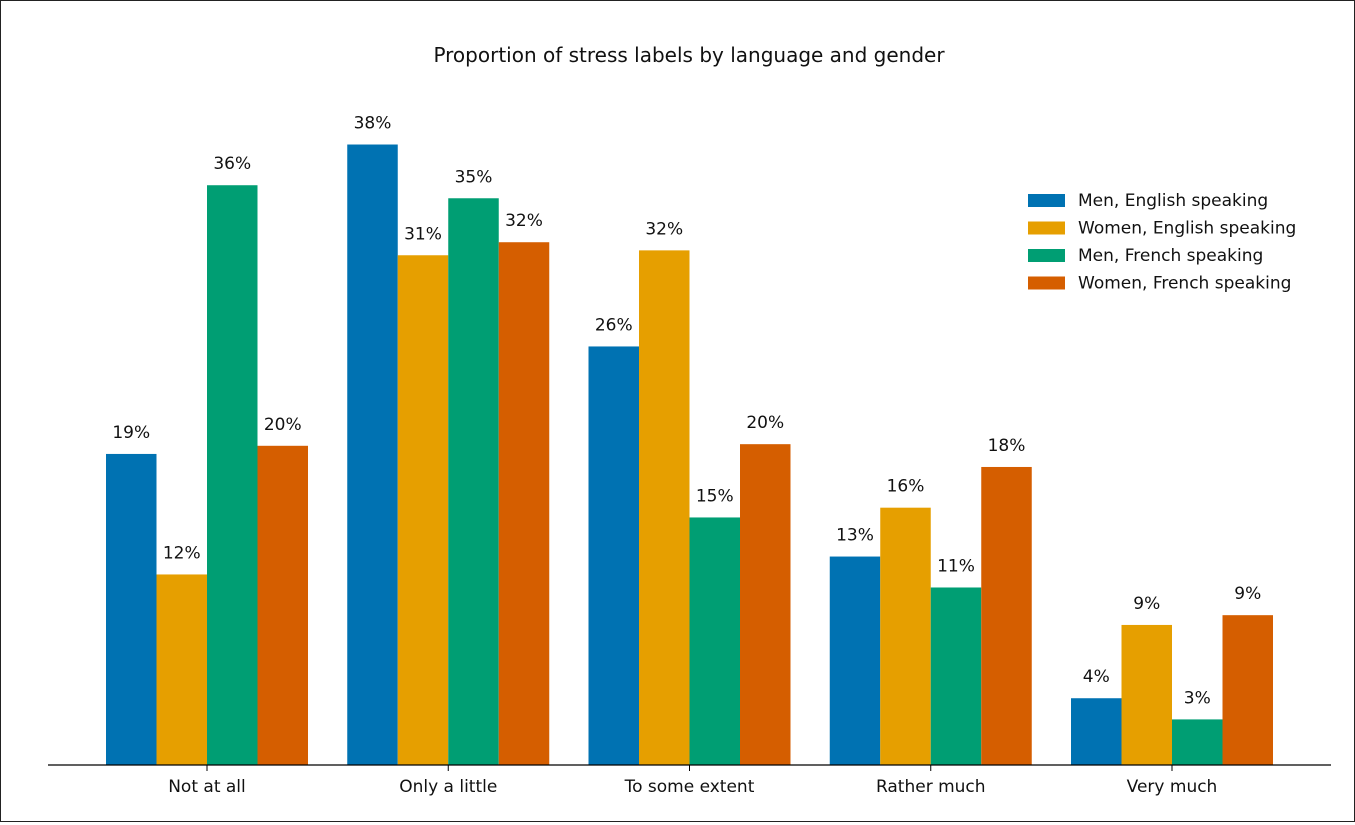 The width and height of the screenshot is (1355, 825). I want to click on bar-only-a-little-men-french-speaking, so click(473, 481).